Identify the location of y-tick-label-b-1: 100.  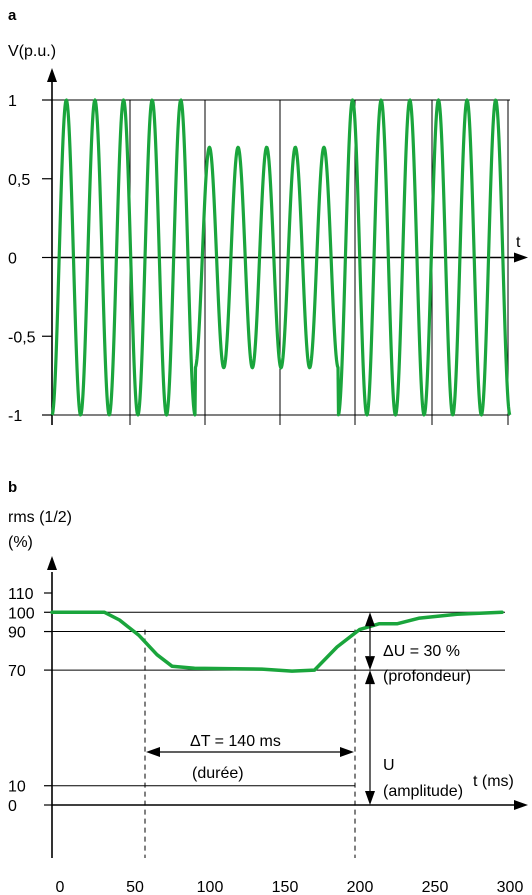
(21, 613).